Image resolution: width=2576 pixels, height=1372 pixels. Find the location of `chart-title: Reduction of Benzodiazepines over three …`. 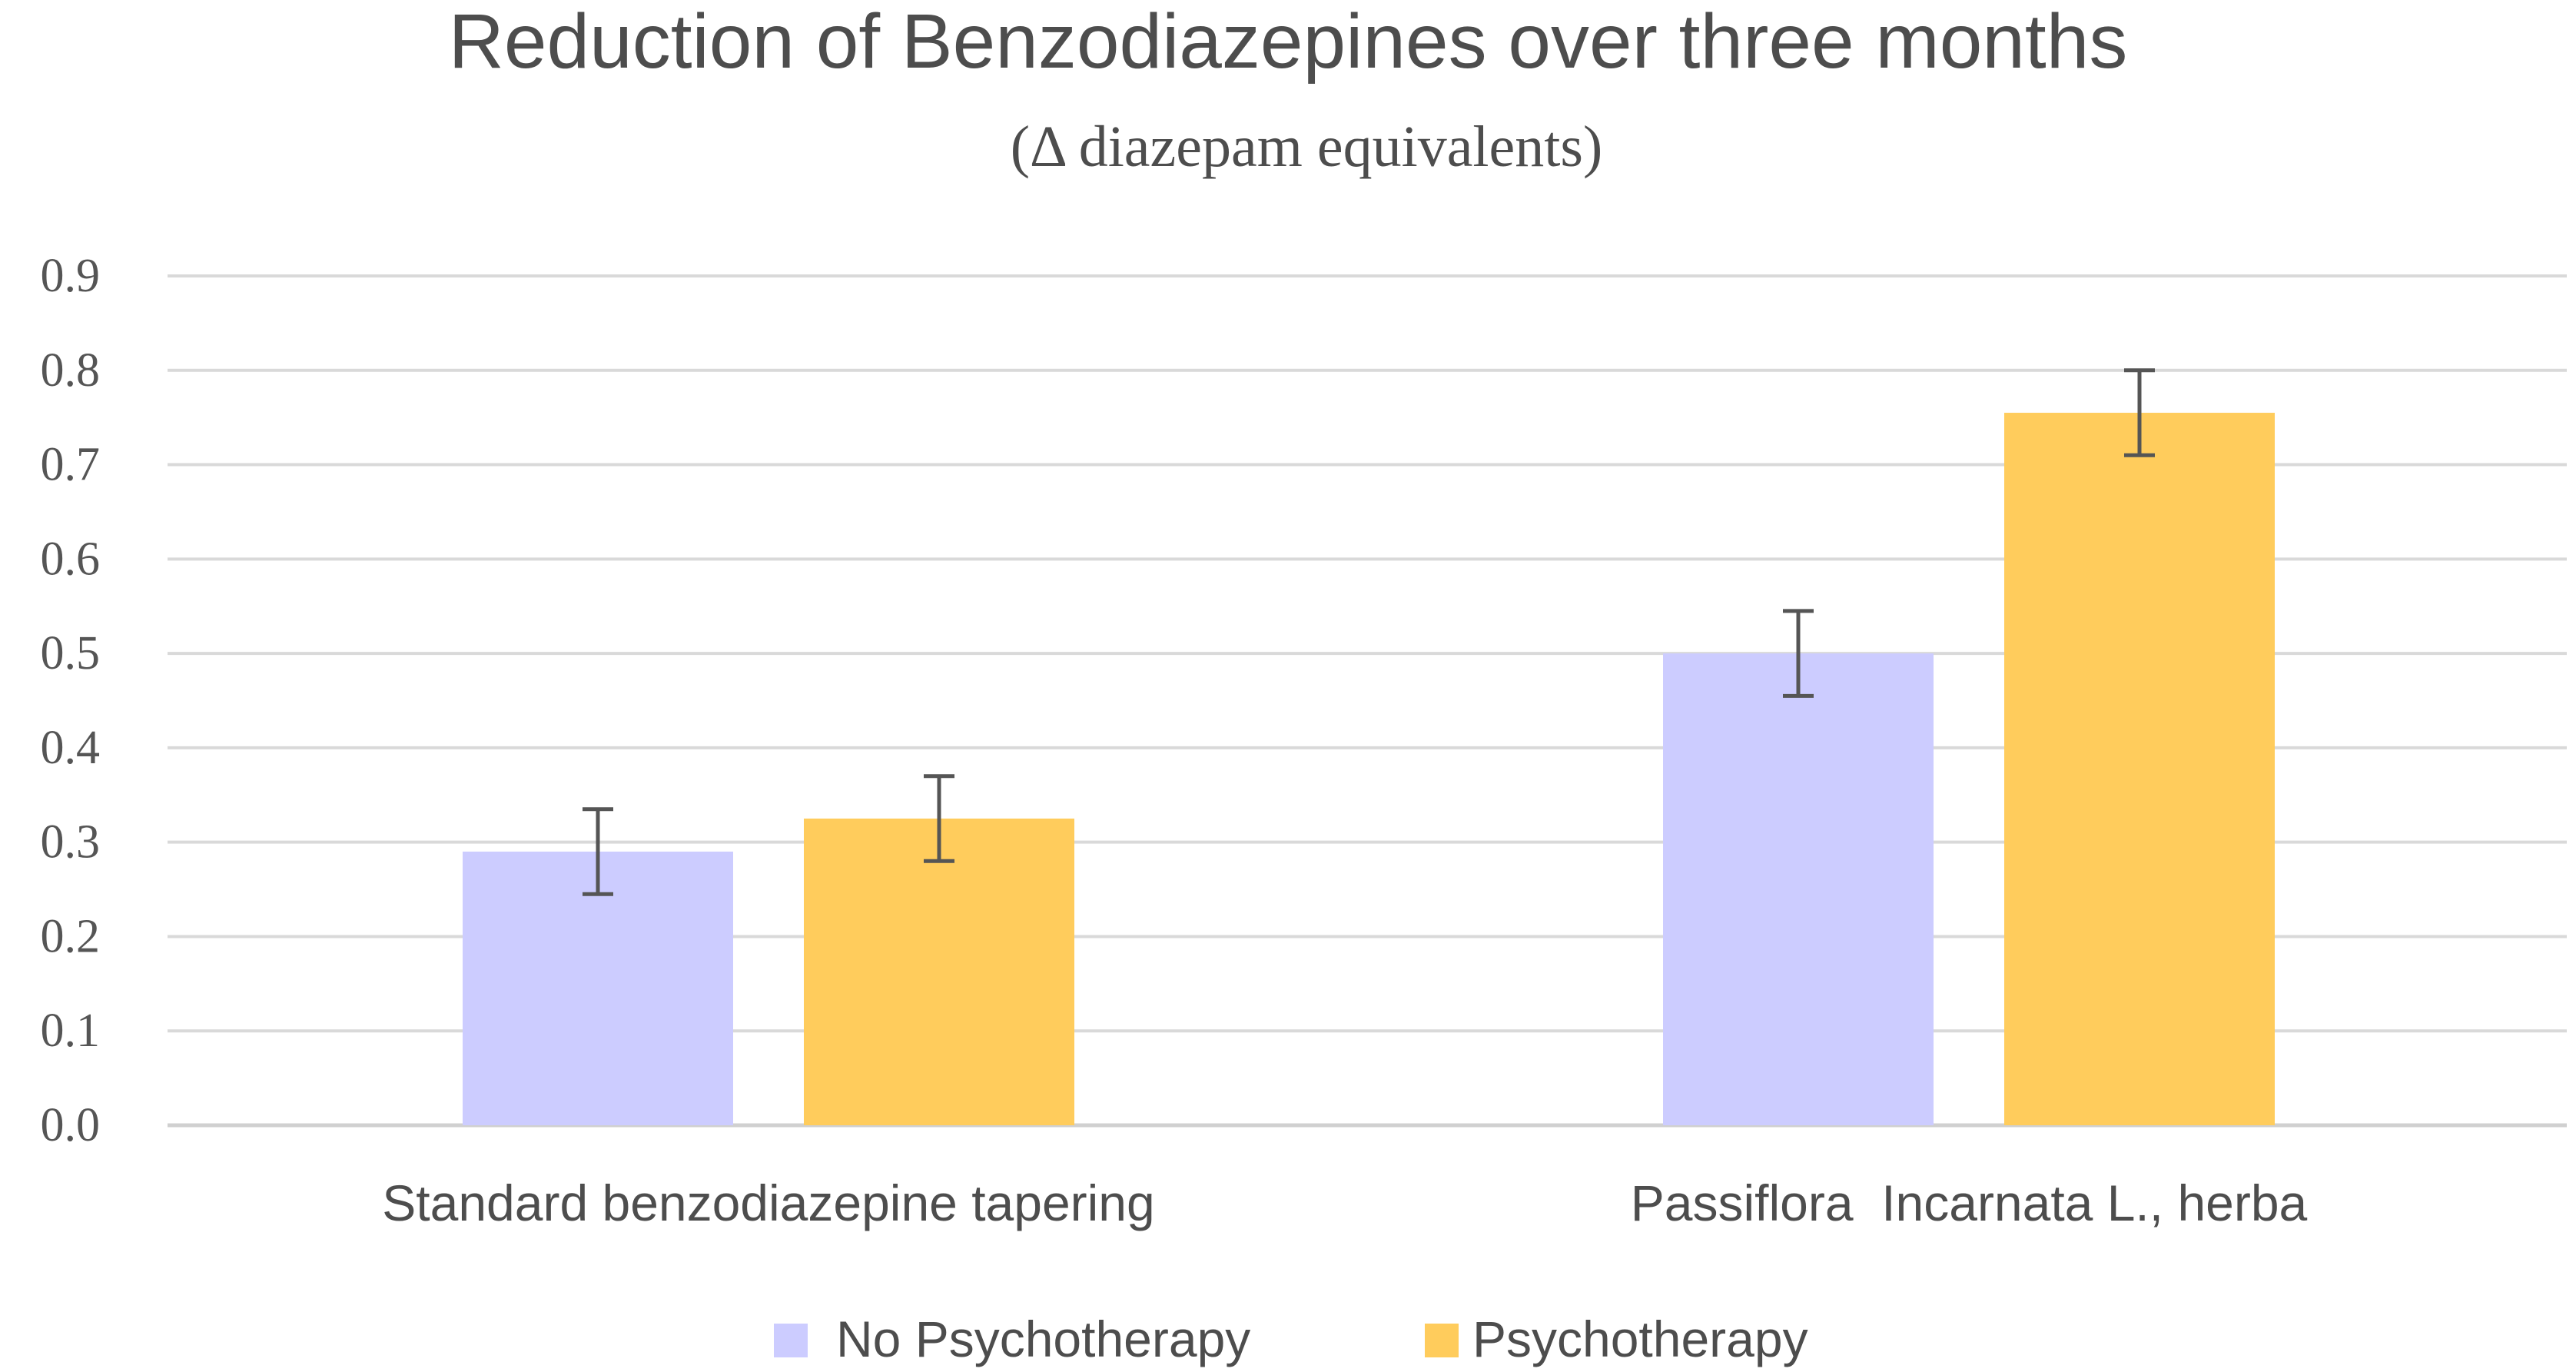

chart-title: Reduction of Benzodiazepines over three … is located at coordinates (1288, 42).